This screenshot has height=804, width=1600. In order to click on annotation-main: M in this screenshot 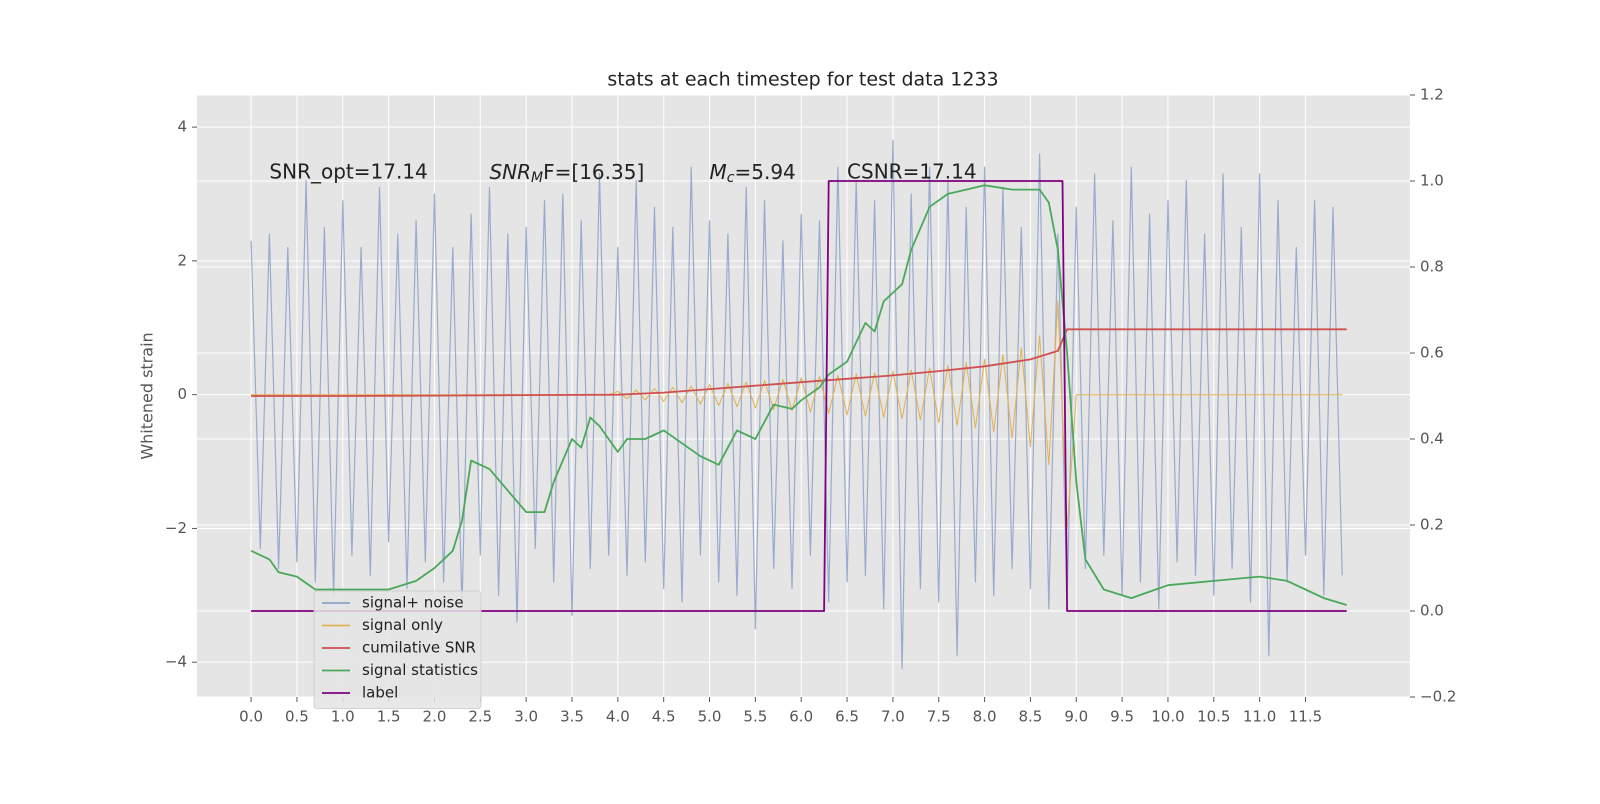, I will do `click(718, 172)`.